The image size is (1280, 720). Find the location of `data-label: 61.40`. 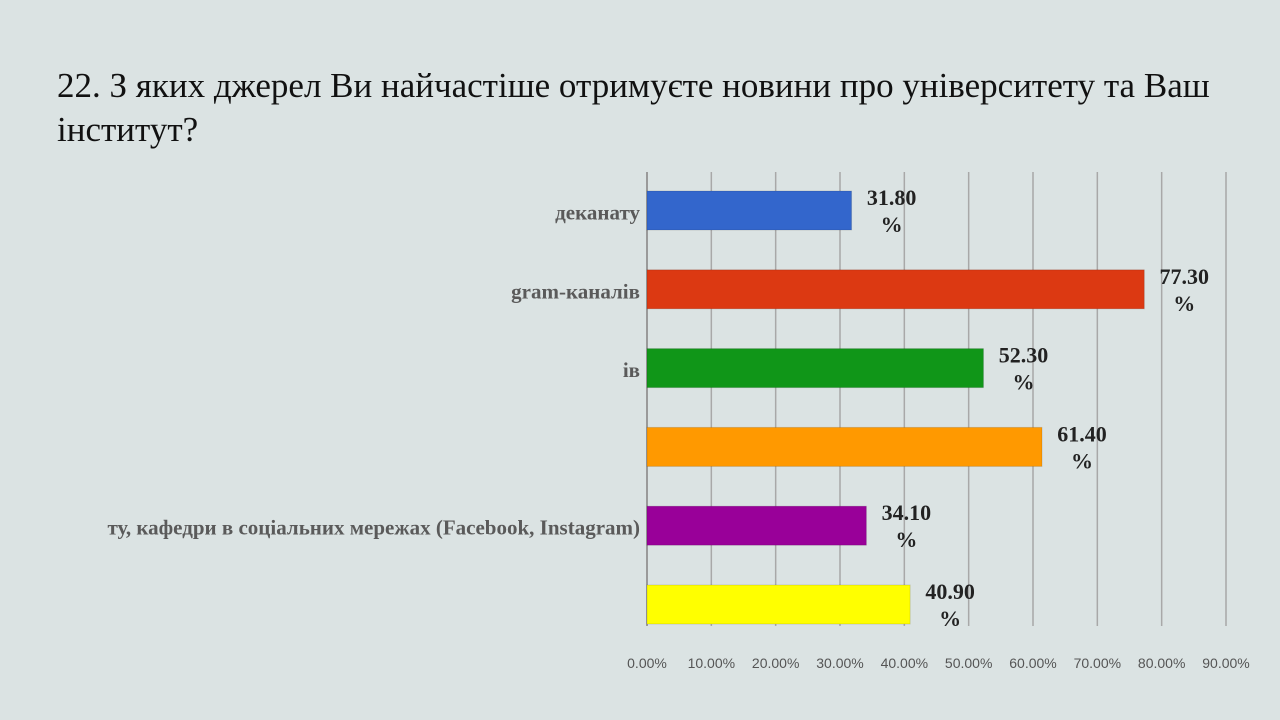

data-label: 61.40 is located at coordinates (1082, 433).